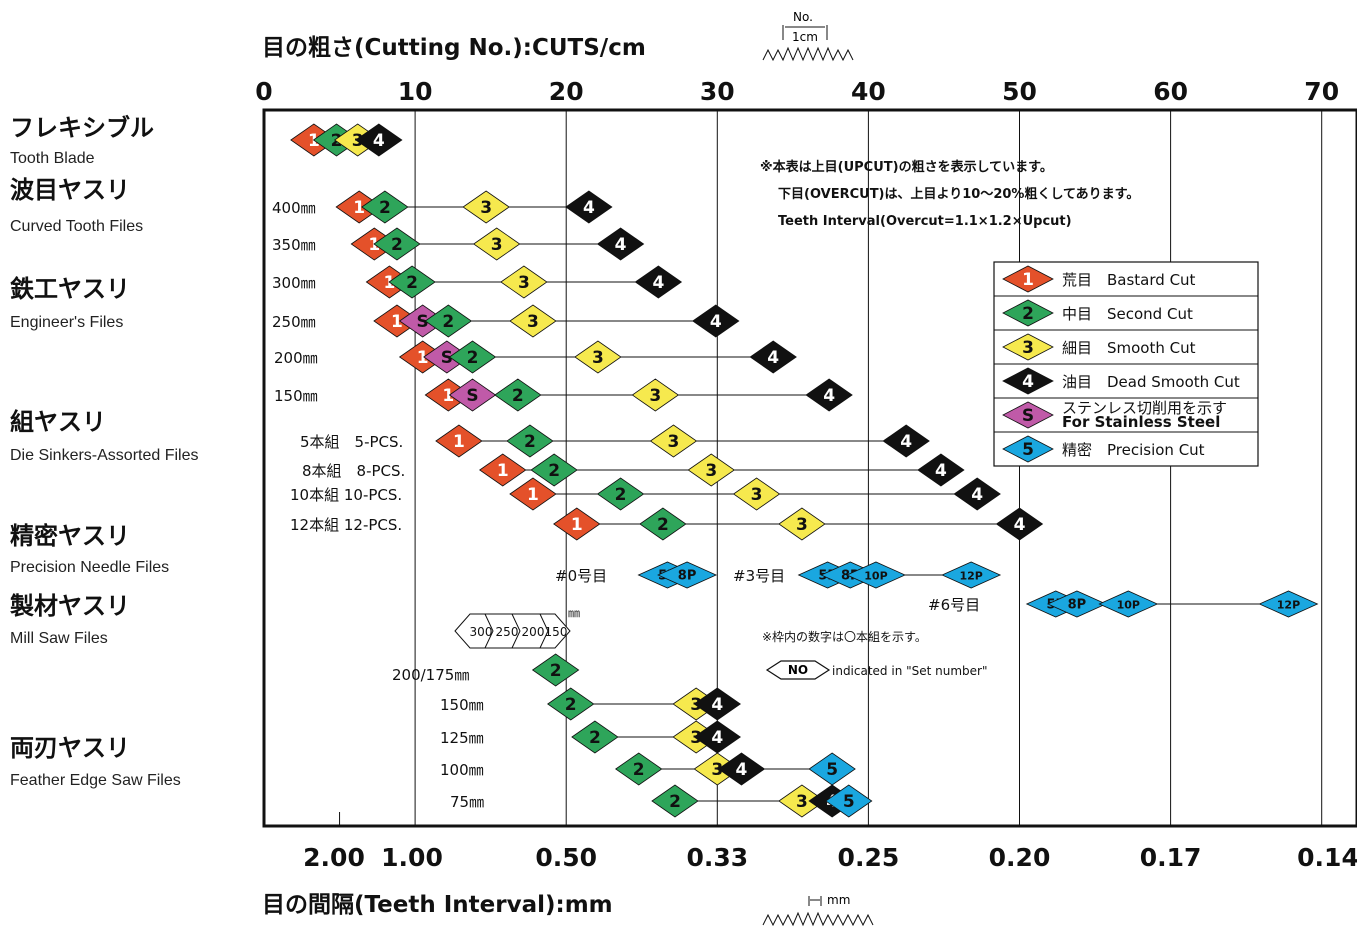  I want to click on marker-14-3: 5, so click(832, 769).